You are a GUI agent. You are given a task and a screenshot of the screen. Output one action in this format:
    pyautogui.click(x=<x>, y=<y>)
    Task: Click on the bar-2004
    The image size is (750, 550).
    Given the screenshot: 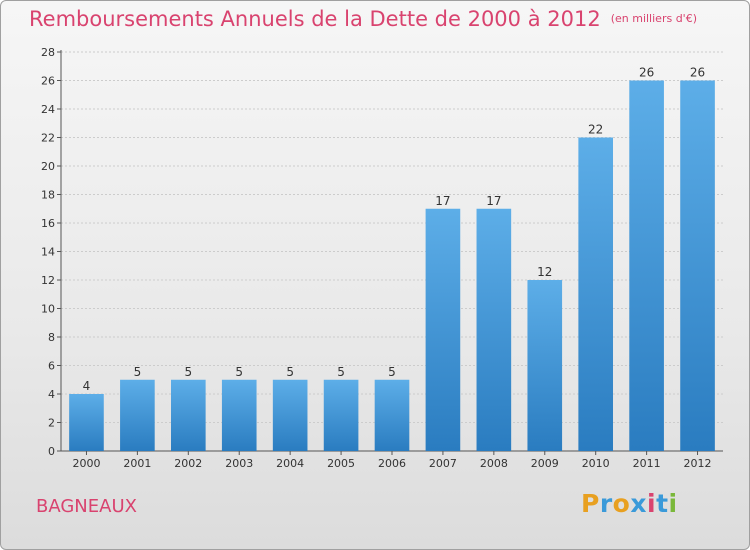 What is the action you would take?
    pyautogui.click(x=290, y=415)
    